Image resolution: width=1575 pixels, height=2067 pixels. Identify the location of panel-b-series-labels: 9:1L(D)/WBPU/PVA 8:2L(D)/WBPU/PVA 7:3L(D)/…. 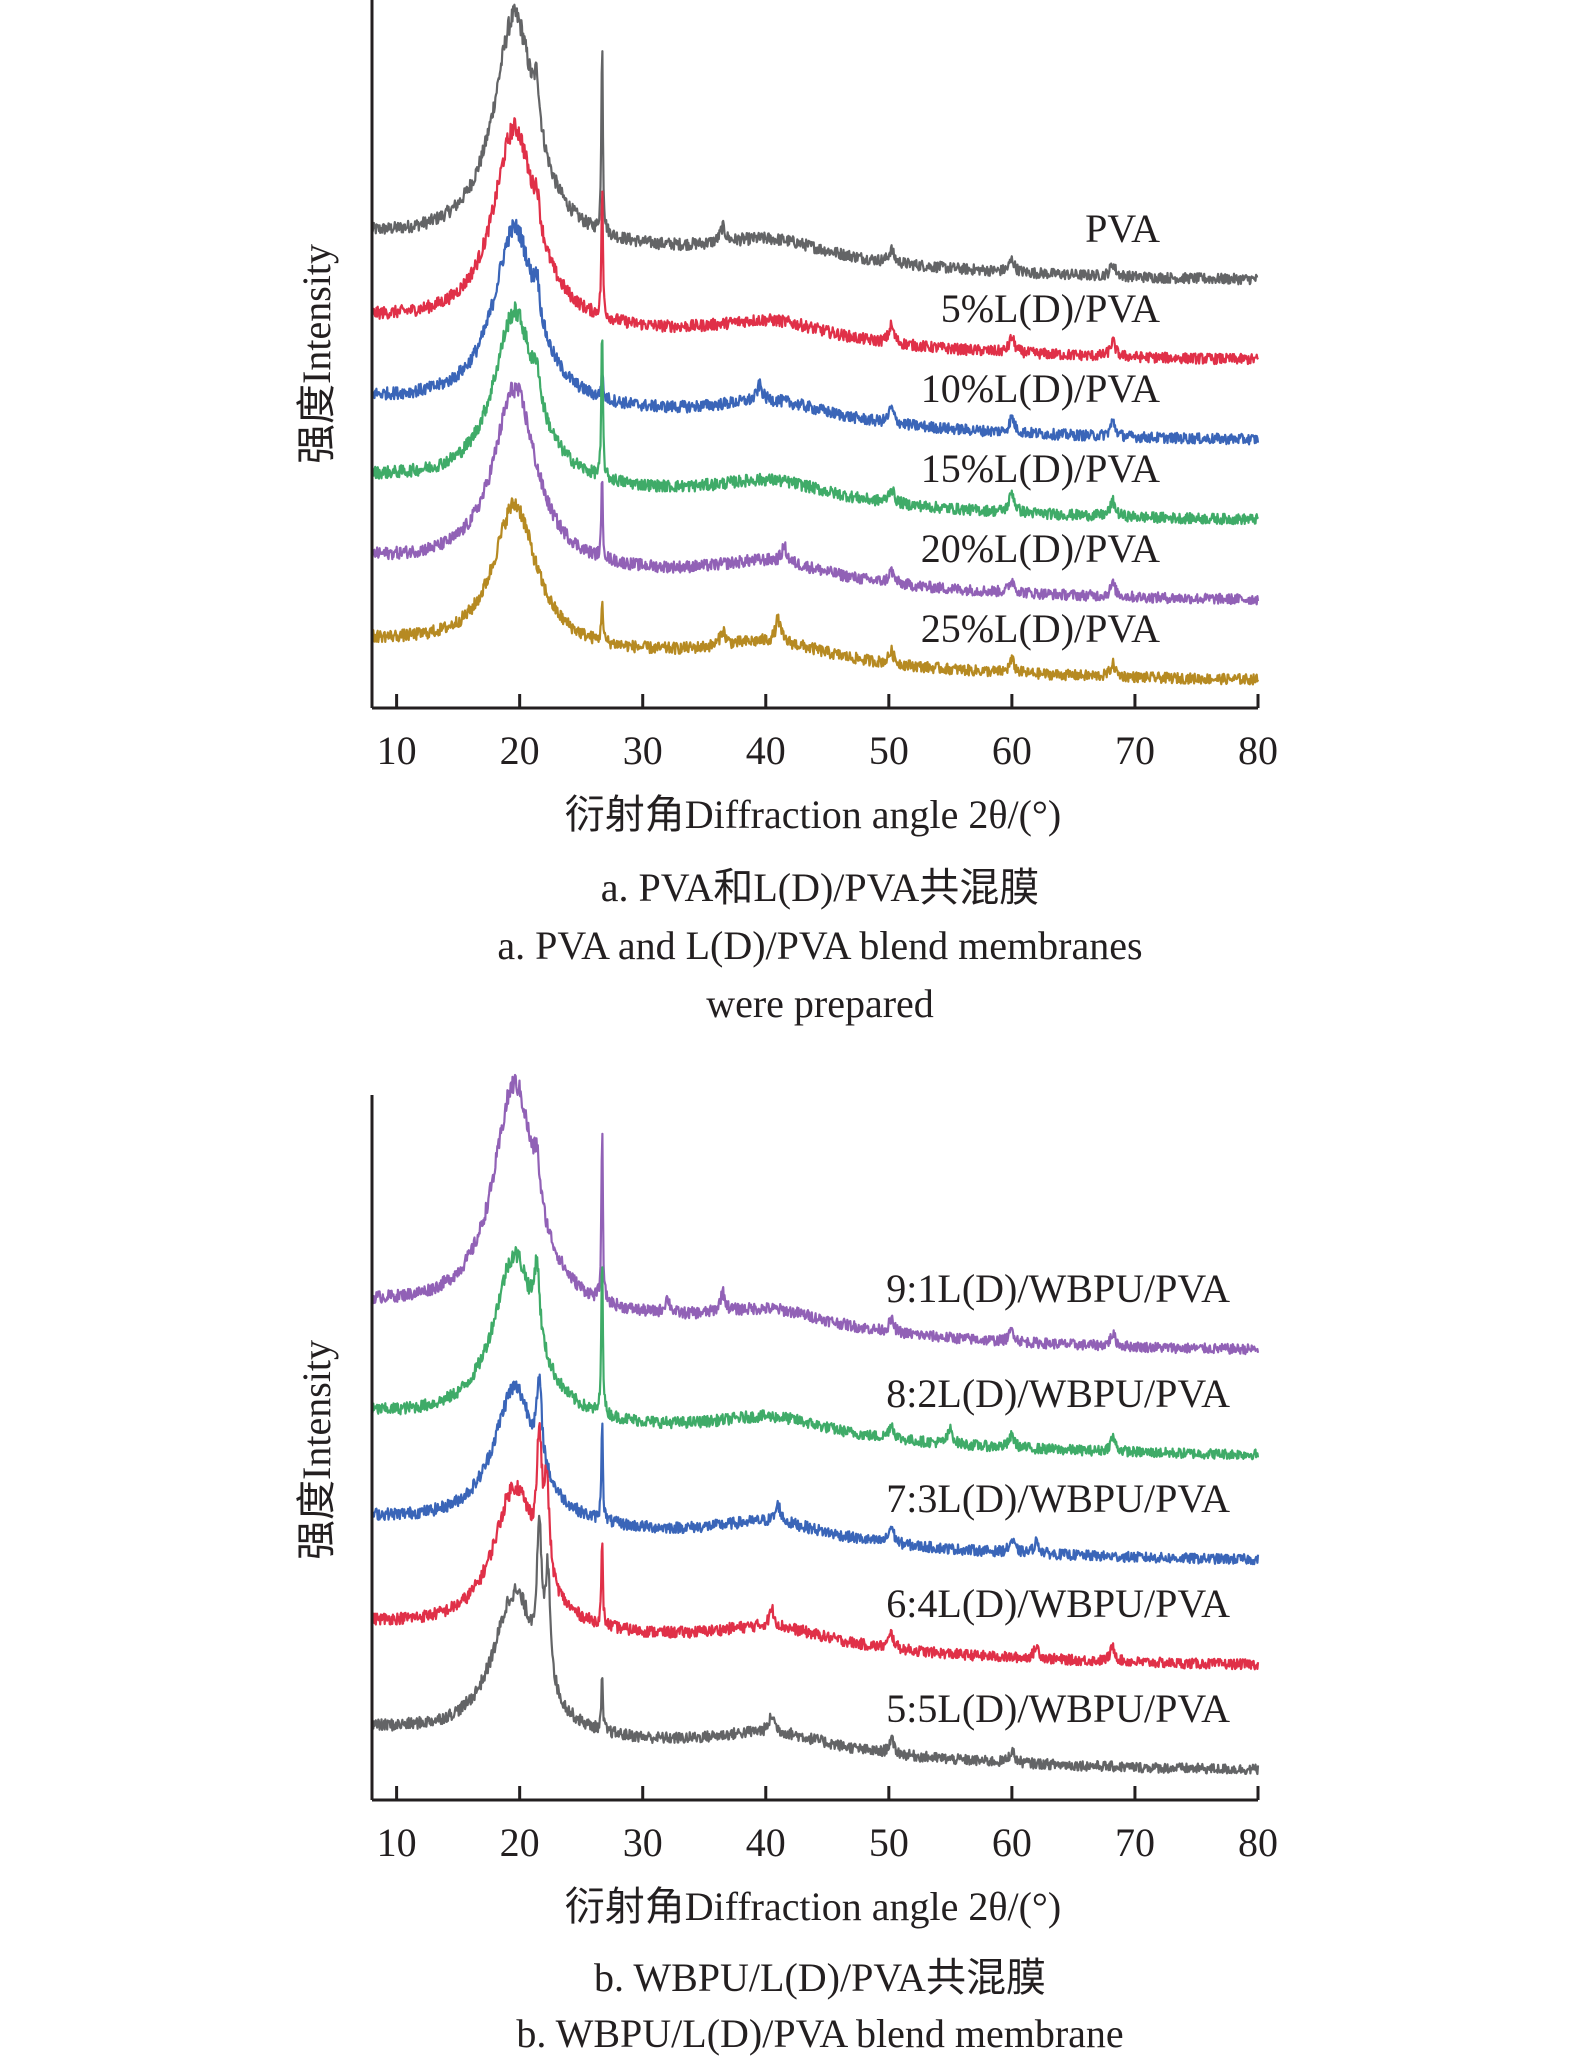
(1058, 1498).